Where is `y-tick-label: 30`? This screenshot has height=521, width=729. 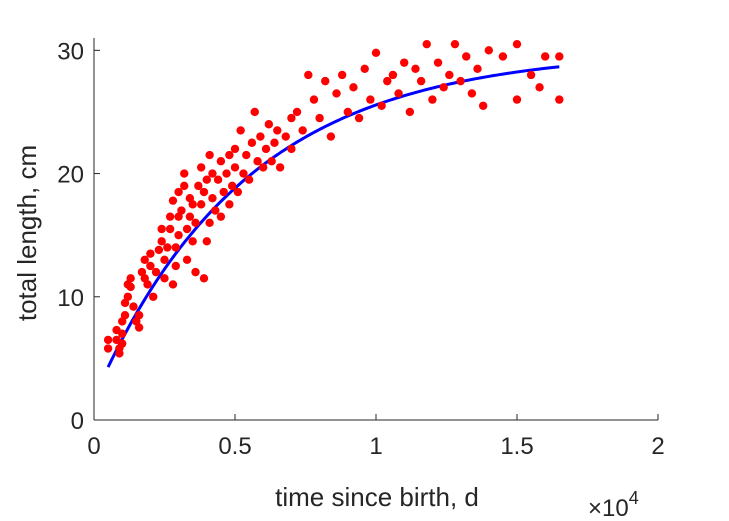 y-tick-label: 30 is located at coordinates (70, 51).